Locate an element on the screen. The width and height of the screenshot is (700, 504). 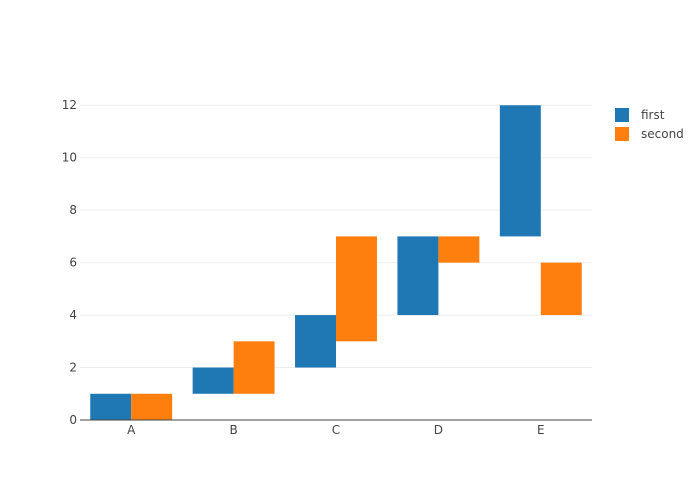
x-tick-label: B is located at coordinates (233, 430).